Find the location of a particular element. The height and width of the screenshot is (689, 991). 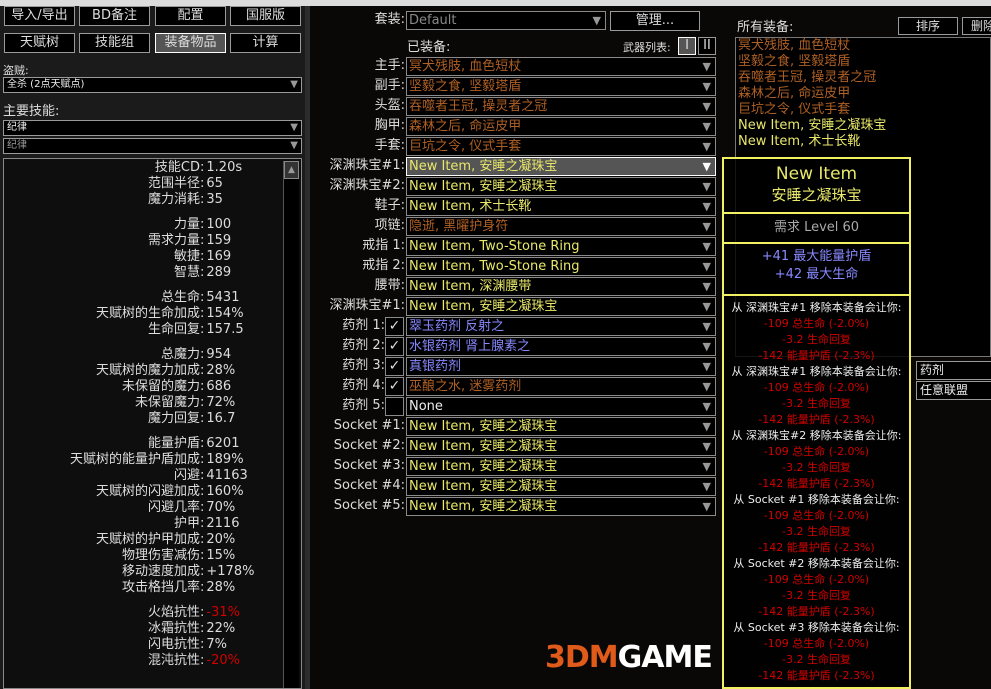

stat-value: 5431 is located at coordinates (223, 297).